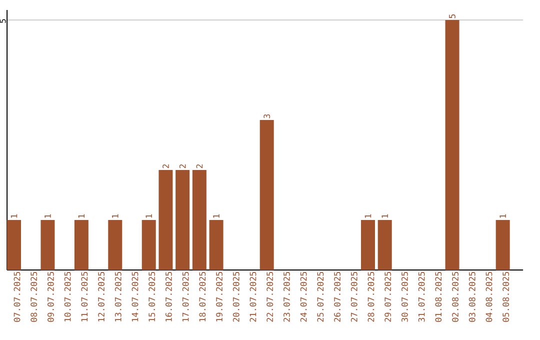  Describe the element at coordinates (253, 297) in the screenshot. I see `x-tick-label: 21.07.2025` at that location.